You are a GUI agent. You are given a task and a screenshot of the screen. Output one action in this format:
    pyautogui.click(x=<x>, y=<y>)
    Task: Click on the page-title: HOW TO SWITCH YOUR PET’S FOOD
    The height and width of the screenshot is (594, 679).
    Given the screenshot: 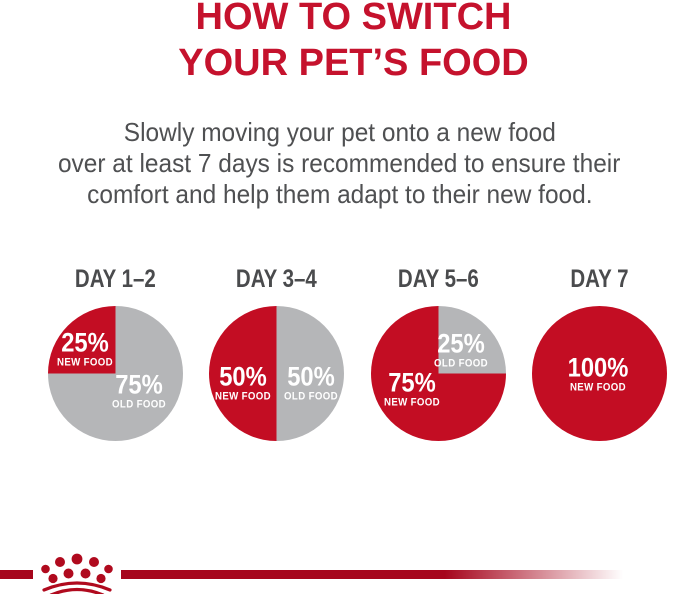 What is the action you would take?
    pyautogui.click(x=346, y=43)
    